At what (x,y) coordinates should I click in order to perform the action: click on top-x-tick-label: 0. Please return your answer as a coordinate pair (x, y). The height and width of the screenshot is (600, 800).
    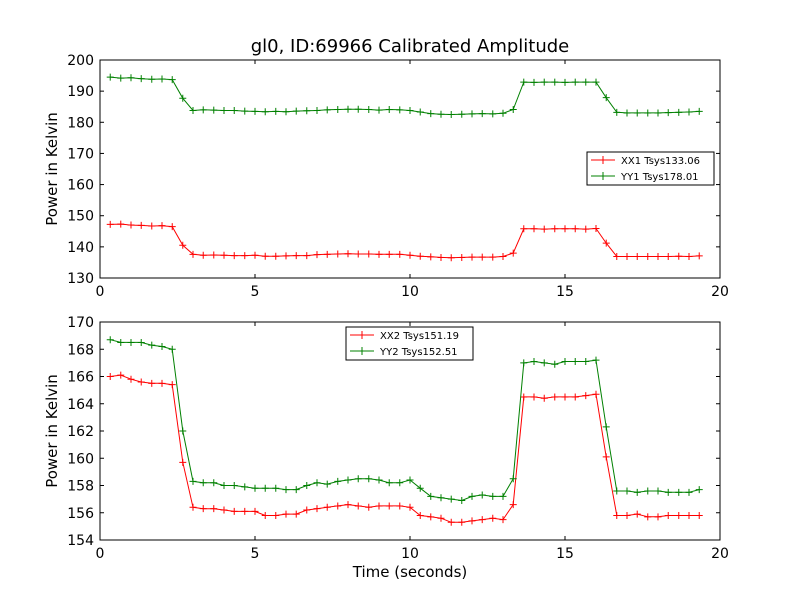
    Looking at the image, I should click on (100, 292).